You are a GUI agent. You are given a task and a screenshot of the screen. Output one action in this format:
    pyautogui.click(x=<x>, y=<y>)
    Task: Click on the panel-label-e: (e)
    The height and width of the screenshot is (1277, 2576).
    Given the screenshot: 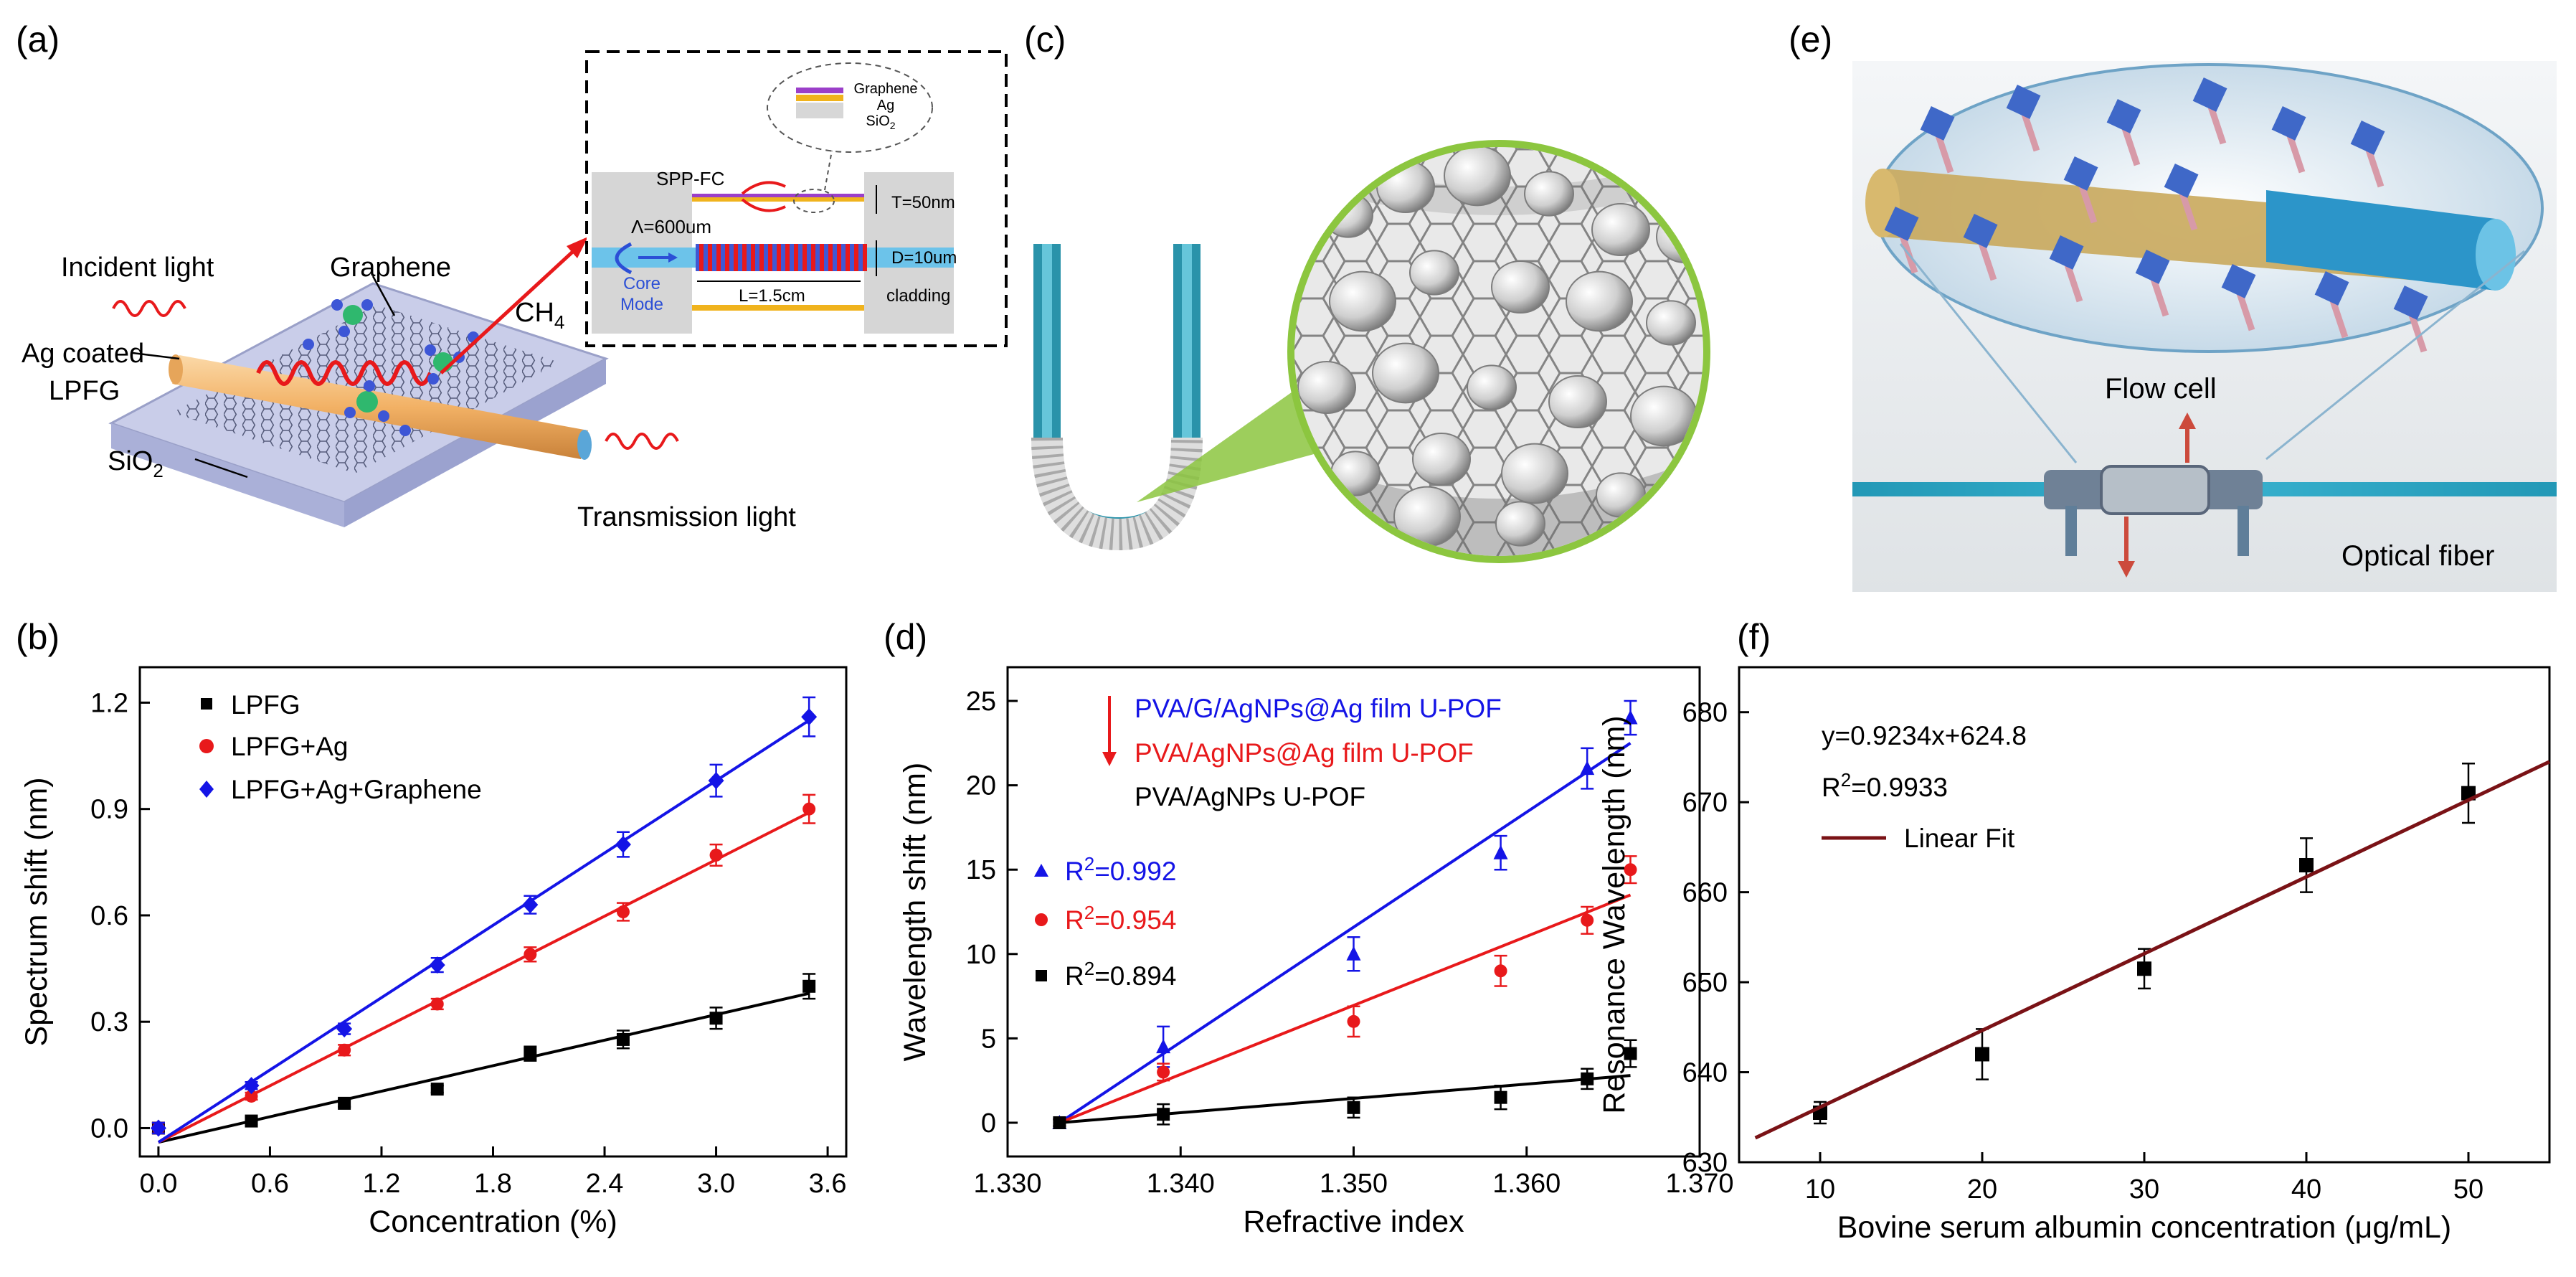 What is the action you would take?
    pyautogui.click(x=1810, y=39)
    